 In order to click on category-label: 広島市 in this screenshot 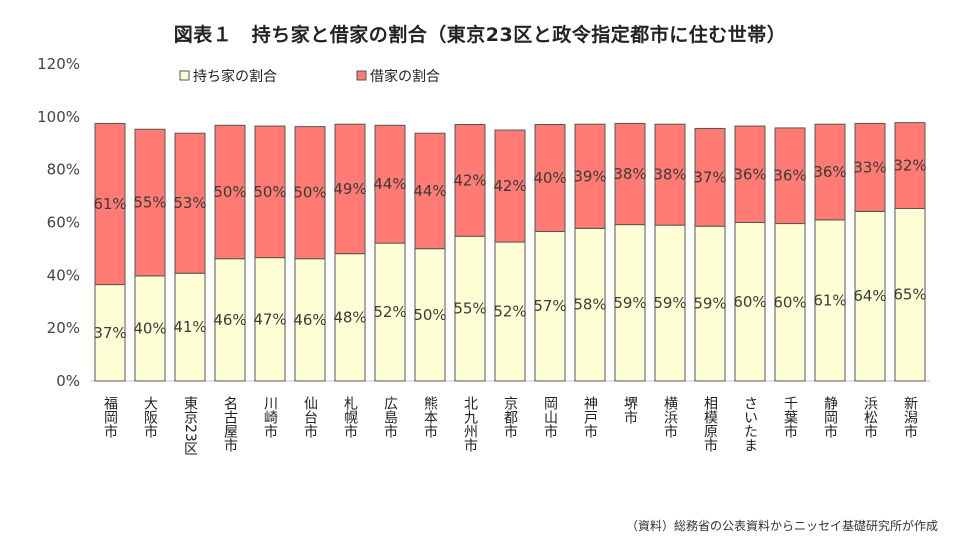, I will do `click(390, 417)`.